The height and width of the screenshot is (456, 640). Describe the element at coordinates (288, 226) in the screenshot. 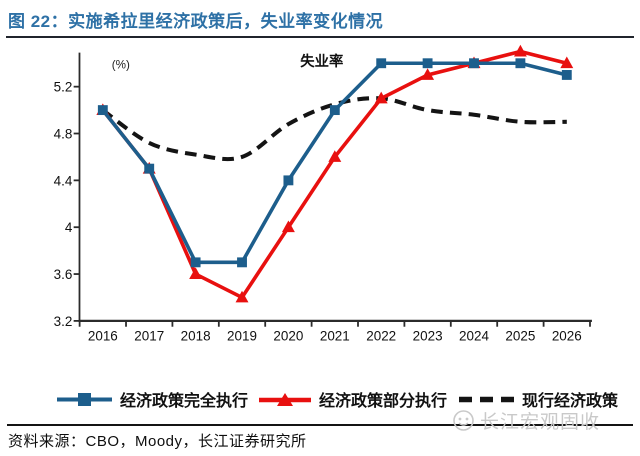

I see `series-1-marker-2020` at that location.